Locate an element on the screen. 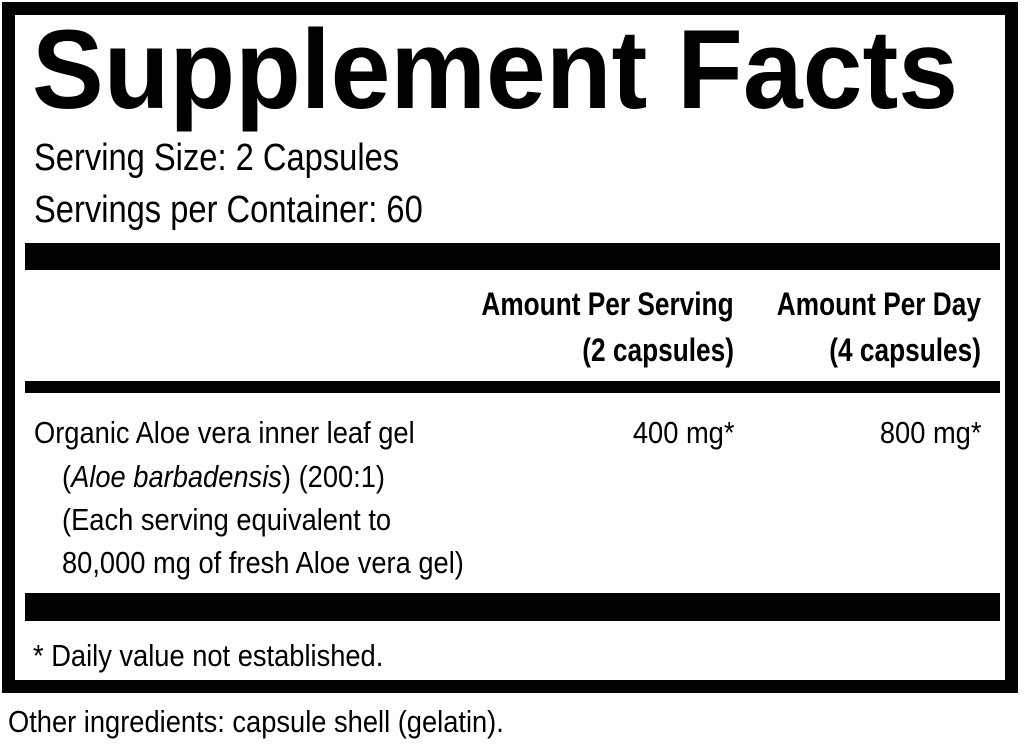 Image resolution: width=1024 pixels, height=749 pixels. ingredient-latin-name: (Aloe barbadensis) (200:1) is located at coordinates (223, 476).